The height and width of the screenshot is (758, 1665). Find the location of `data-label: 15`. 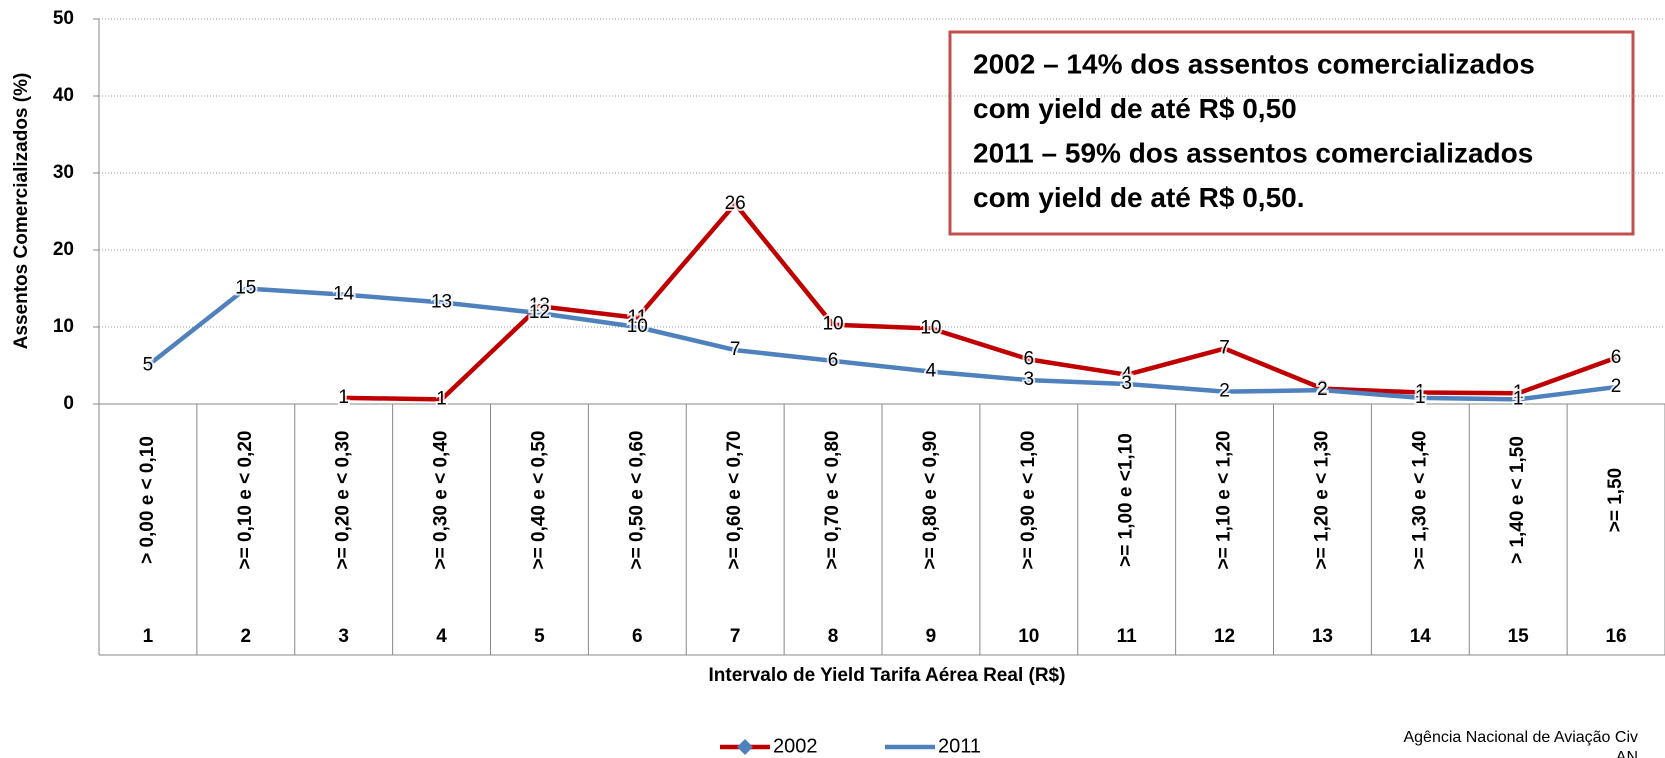

data-label: 15 is located at coordinates (245, 288).